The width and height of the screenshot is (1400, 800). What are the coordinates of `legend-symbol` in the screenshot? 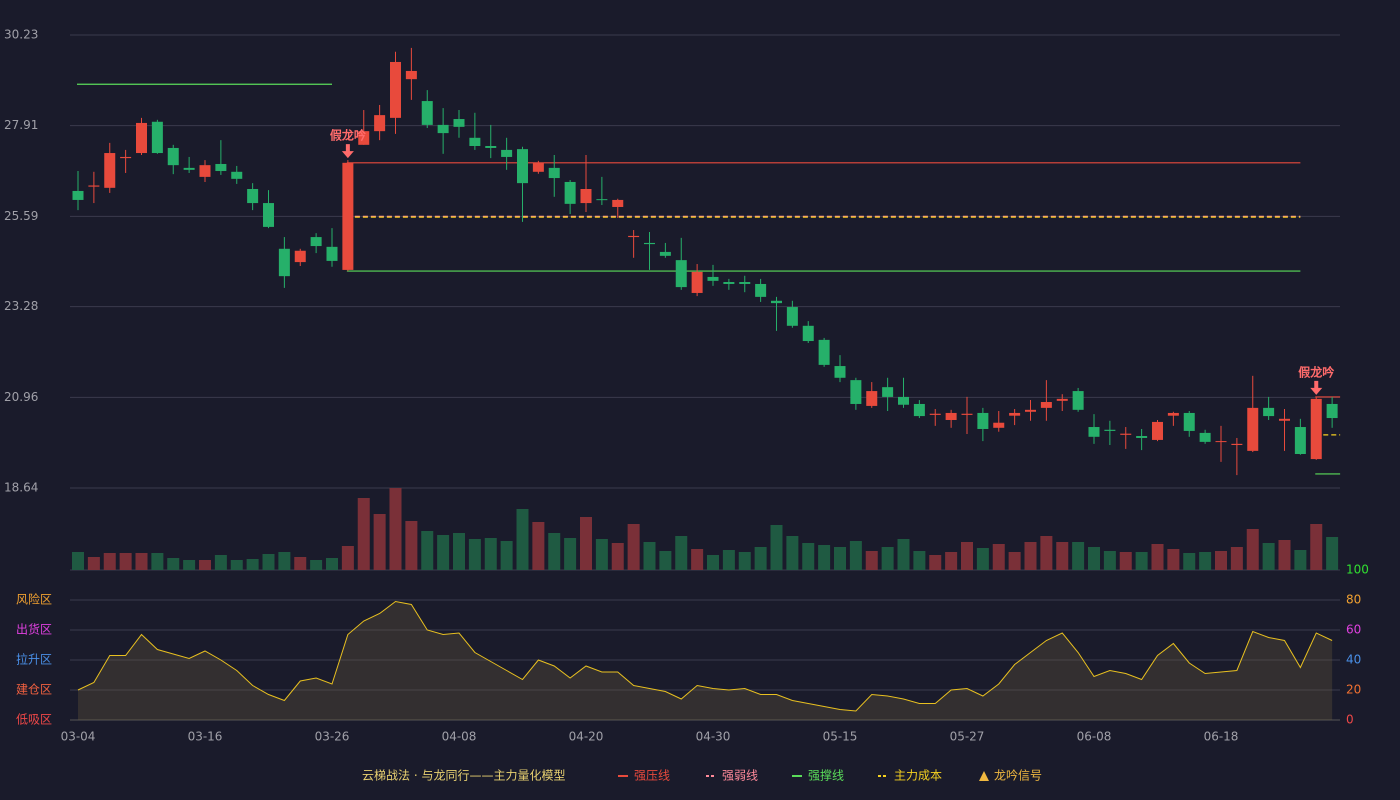 It's located at (984, 776).